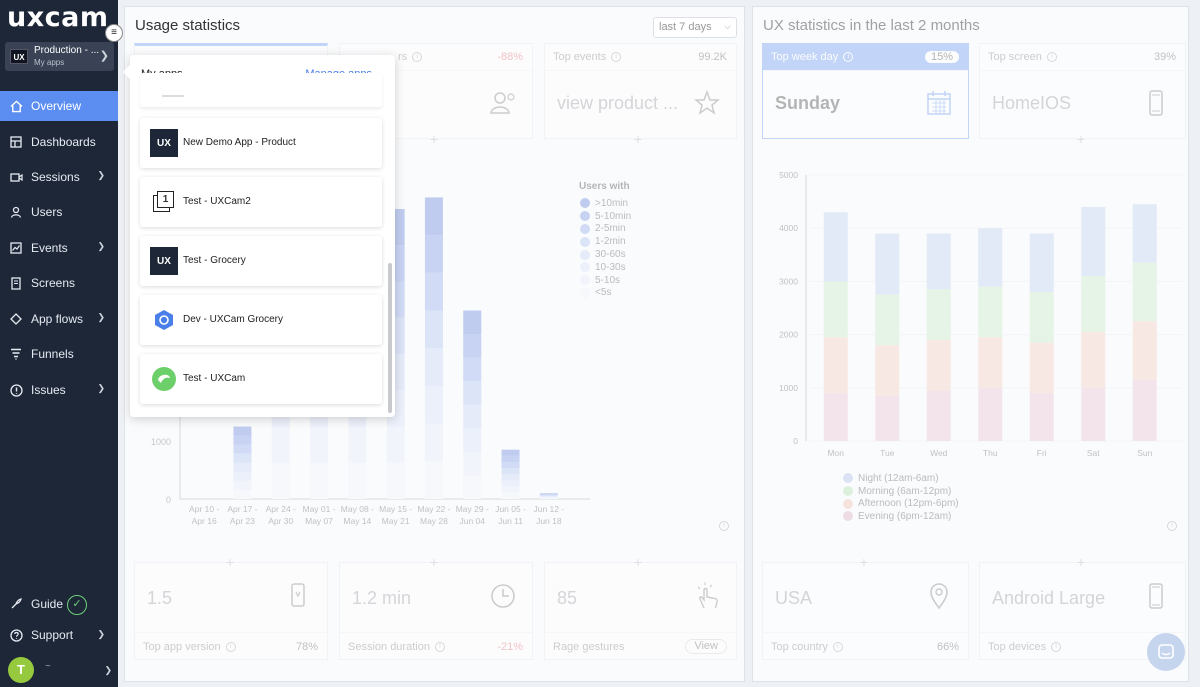 The height and width of the screenshot is (687, 1200). I want to click on top-country-card: USA Top country i 66%, so click(865, 611).